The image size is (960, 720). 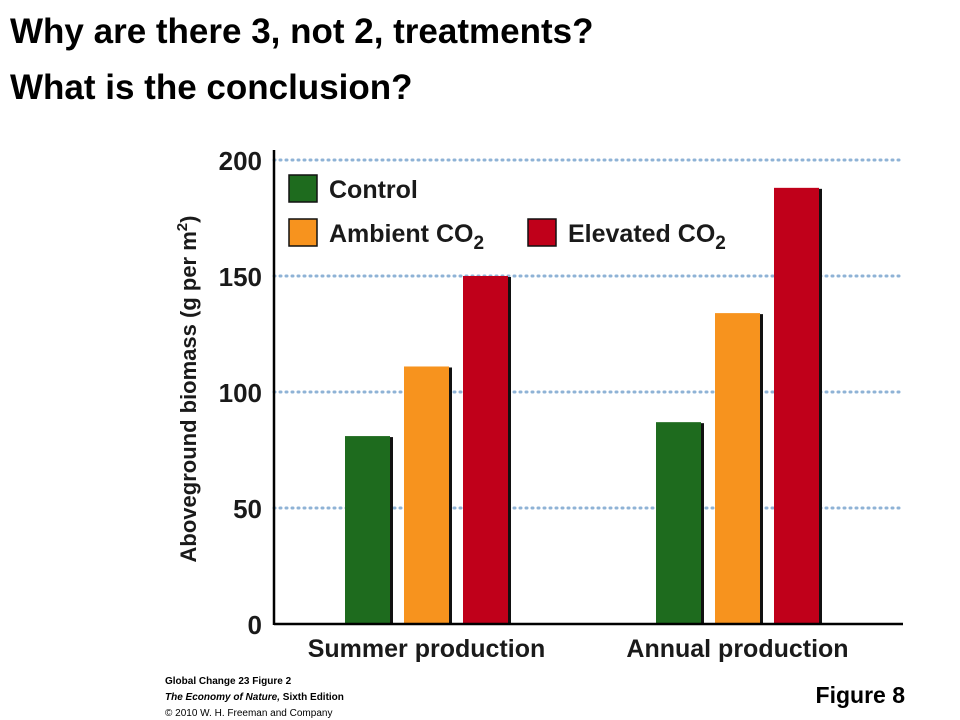 I want to click on credit-figure-ref: Global Change 23 Figure 2, so click(x=228, y=681).